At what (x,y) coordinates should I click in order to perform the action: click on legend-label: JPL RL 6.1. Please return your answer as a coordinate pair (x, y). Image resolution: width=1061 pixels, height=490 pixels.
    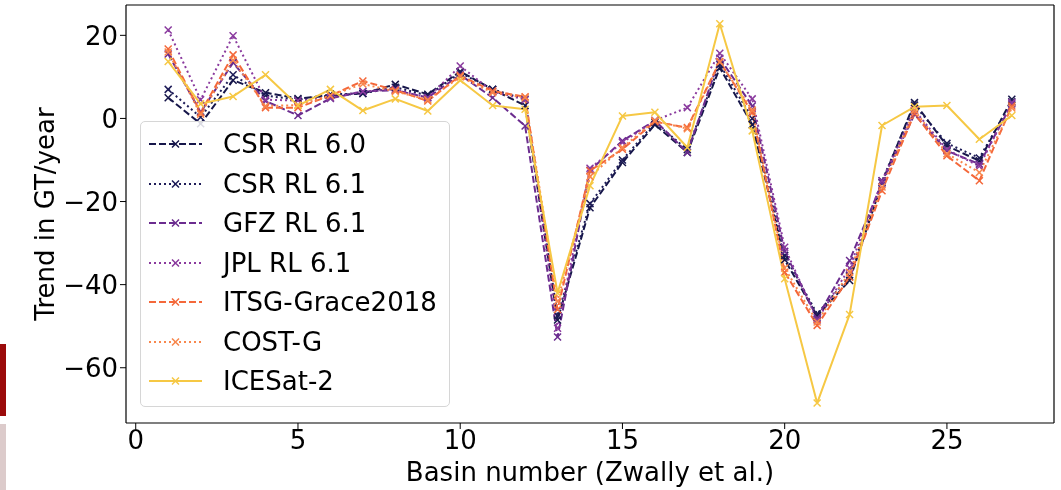
    Looking at the image, I should click on (287, 262).